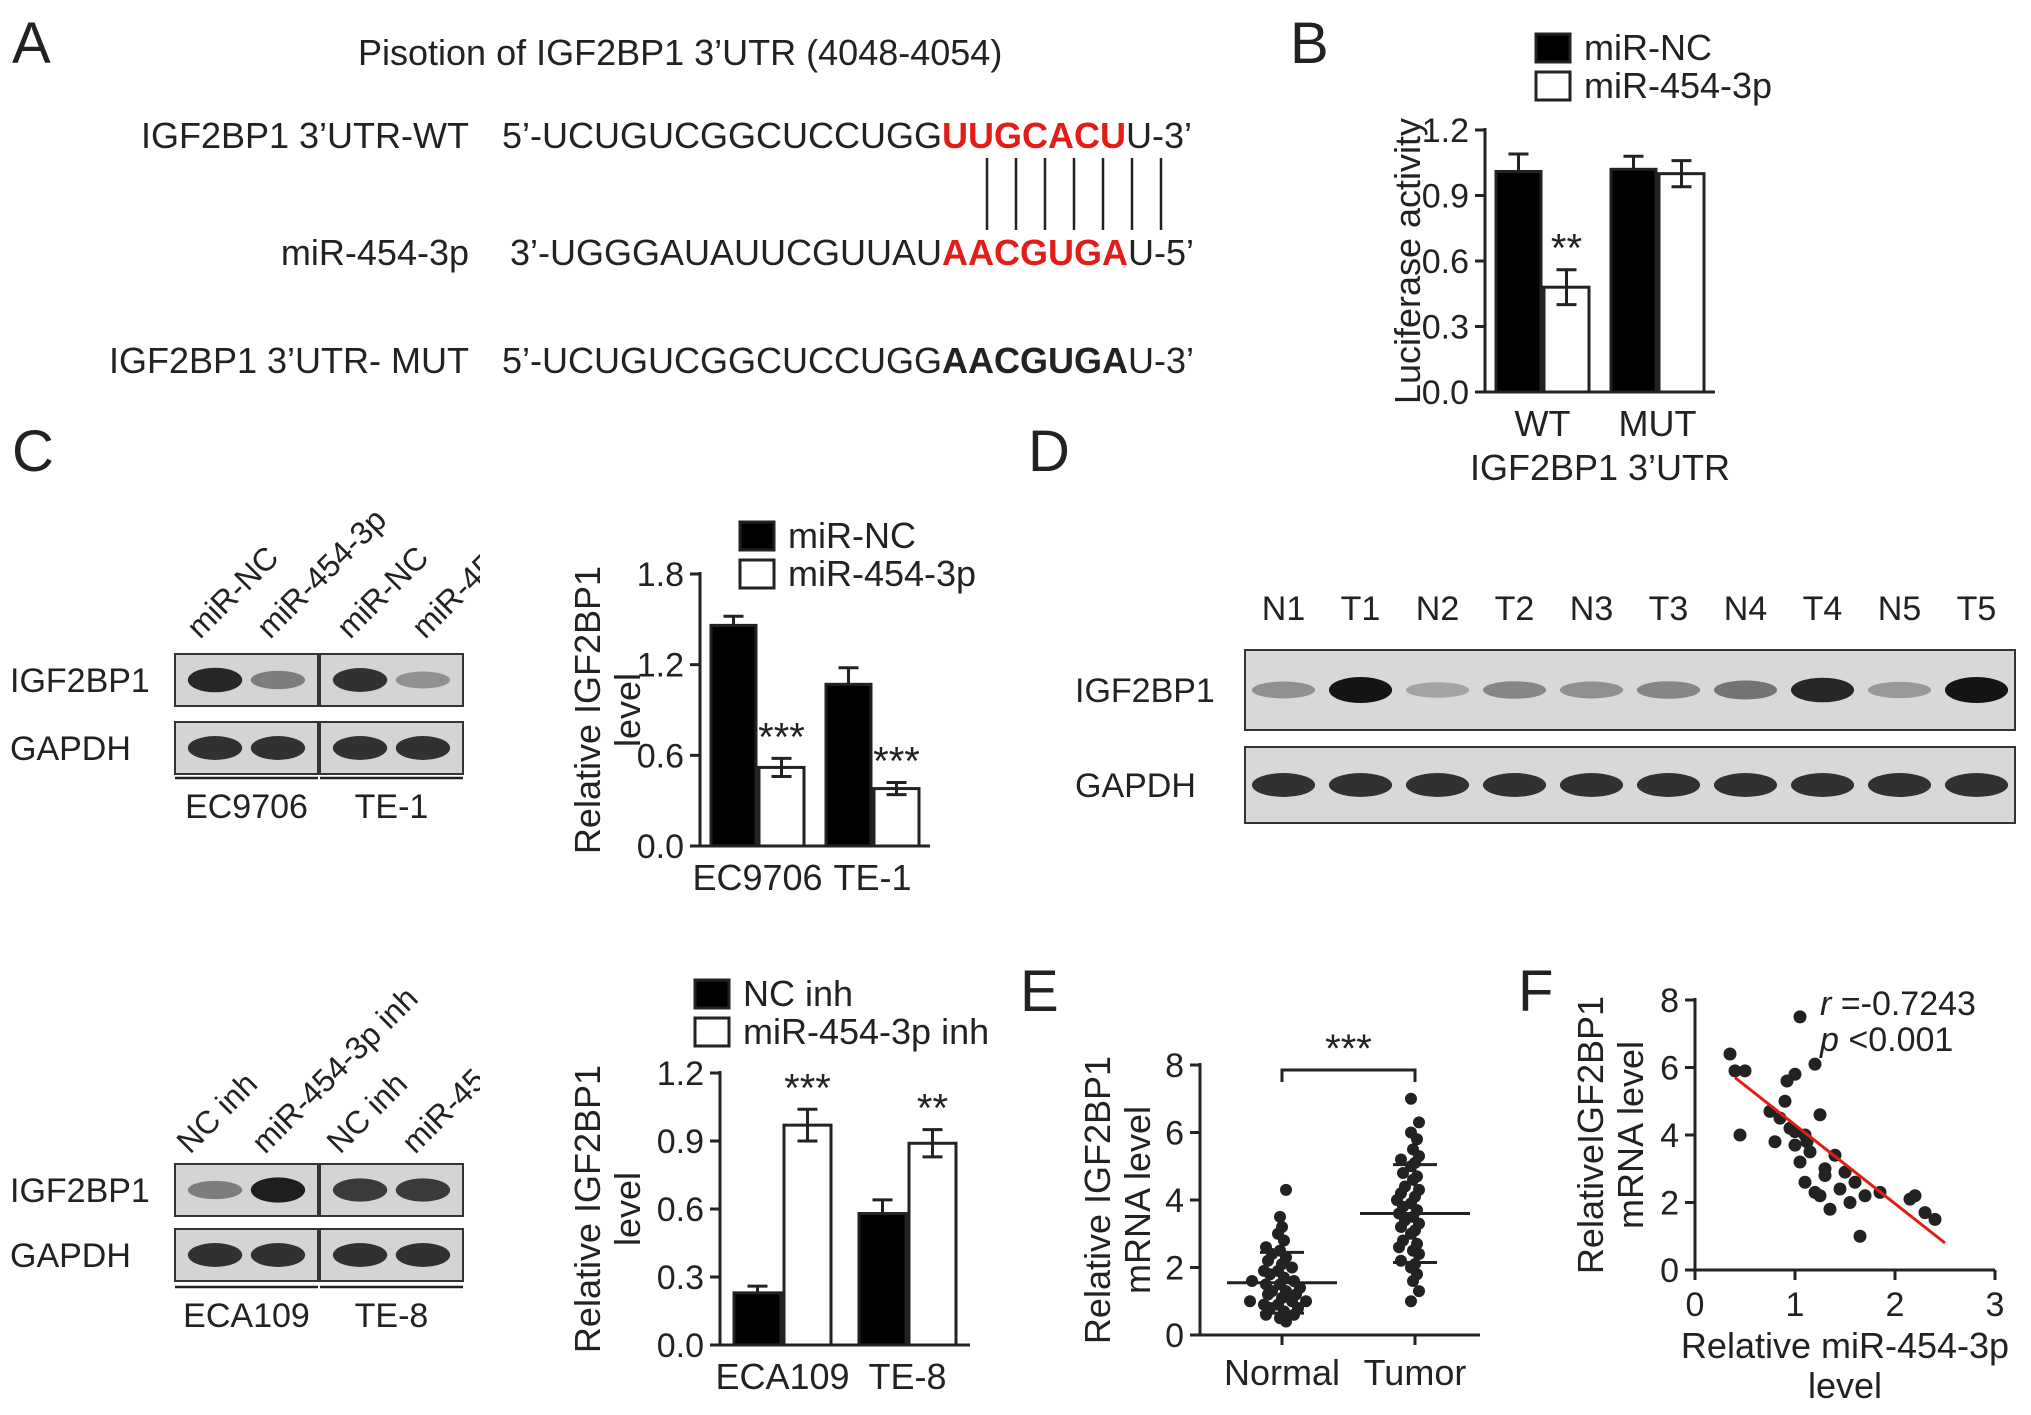  Describe the element at coordinates (1099, 1200) in the screenshot. I see `y-axis-label: Relative IGF2BP1` at that location.